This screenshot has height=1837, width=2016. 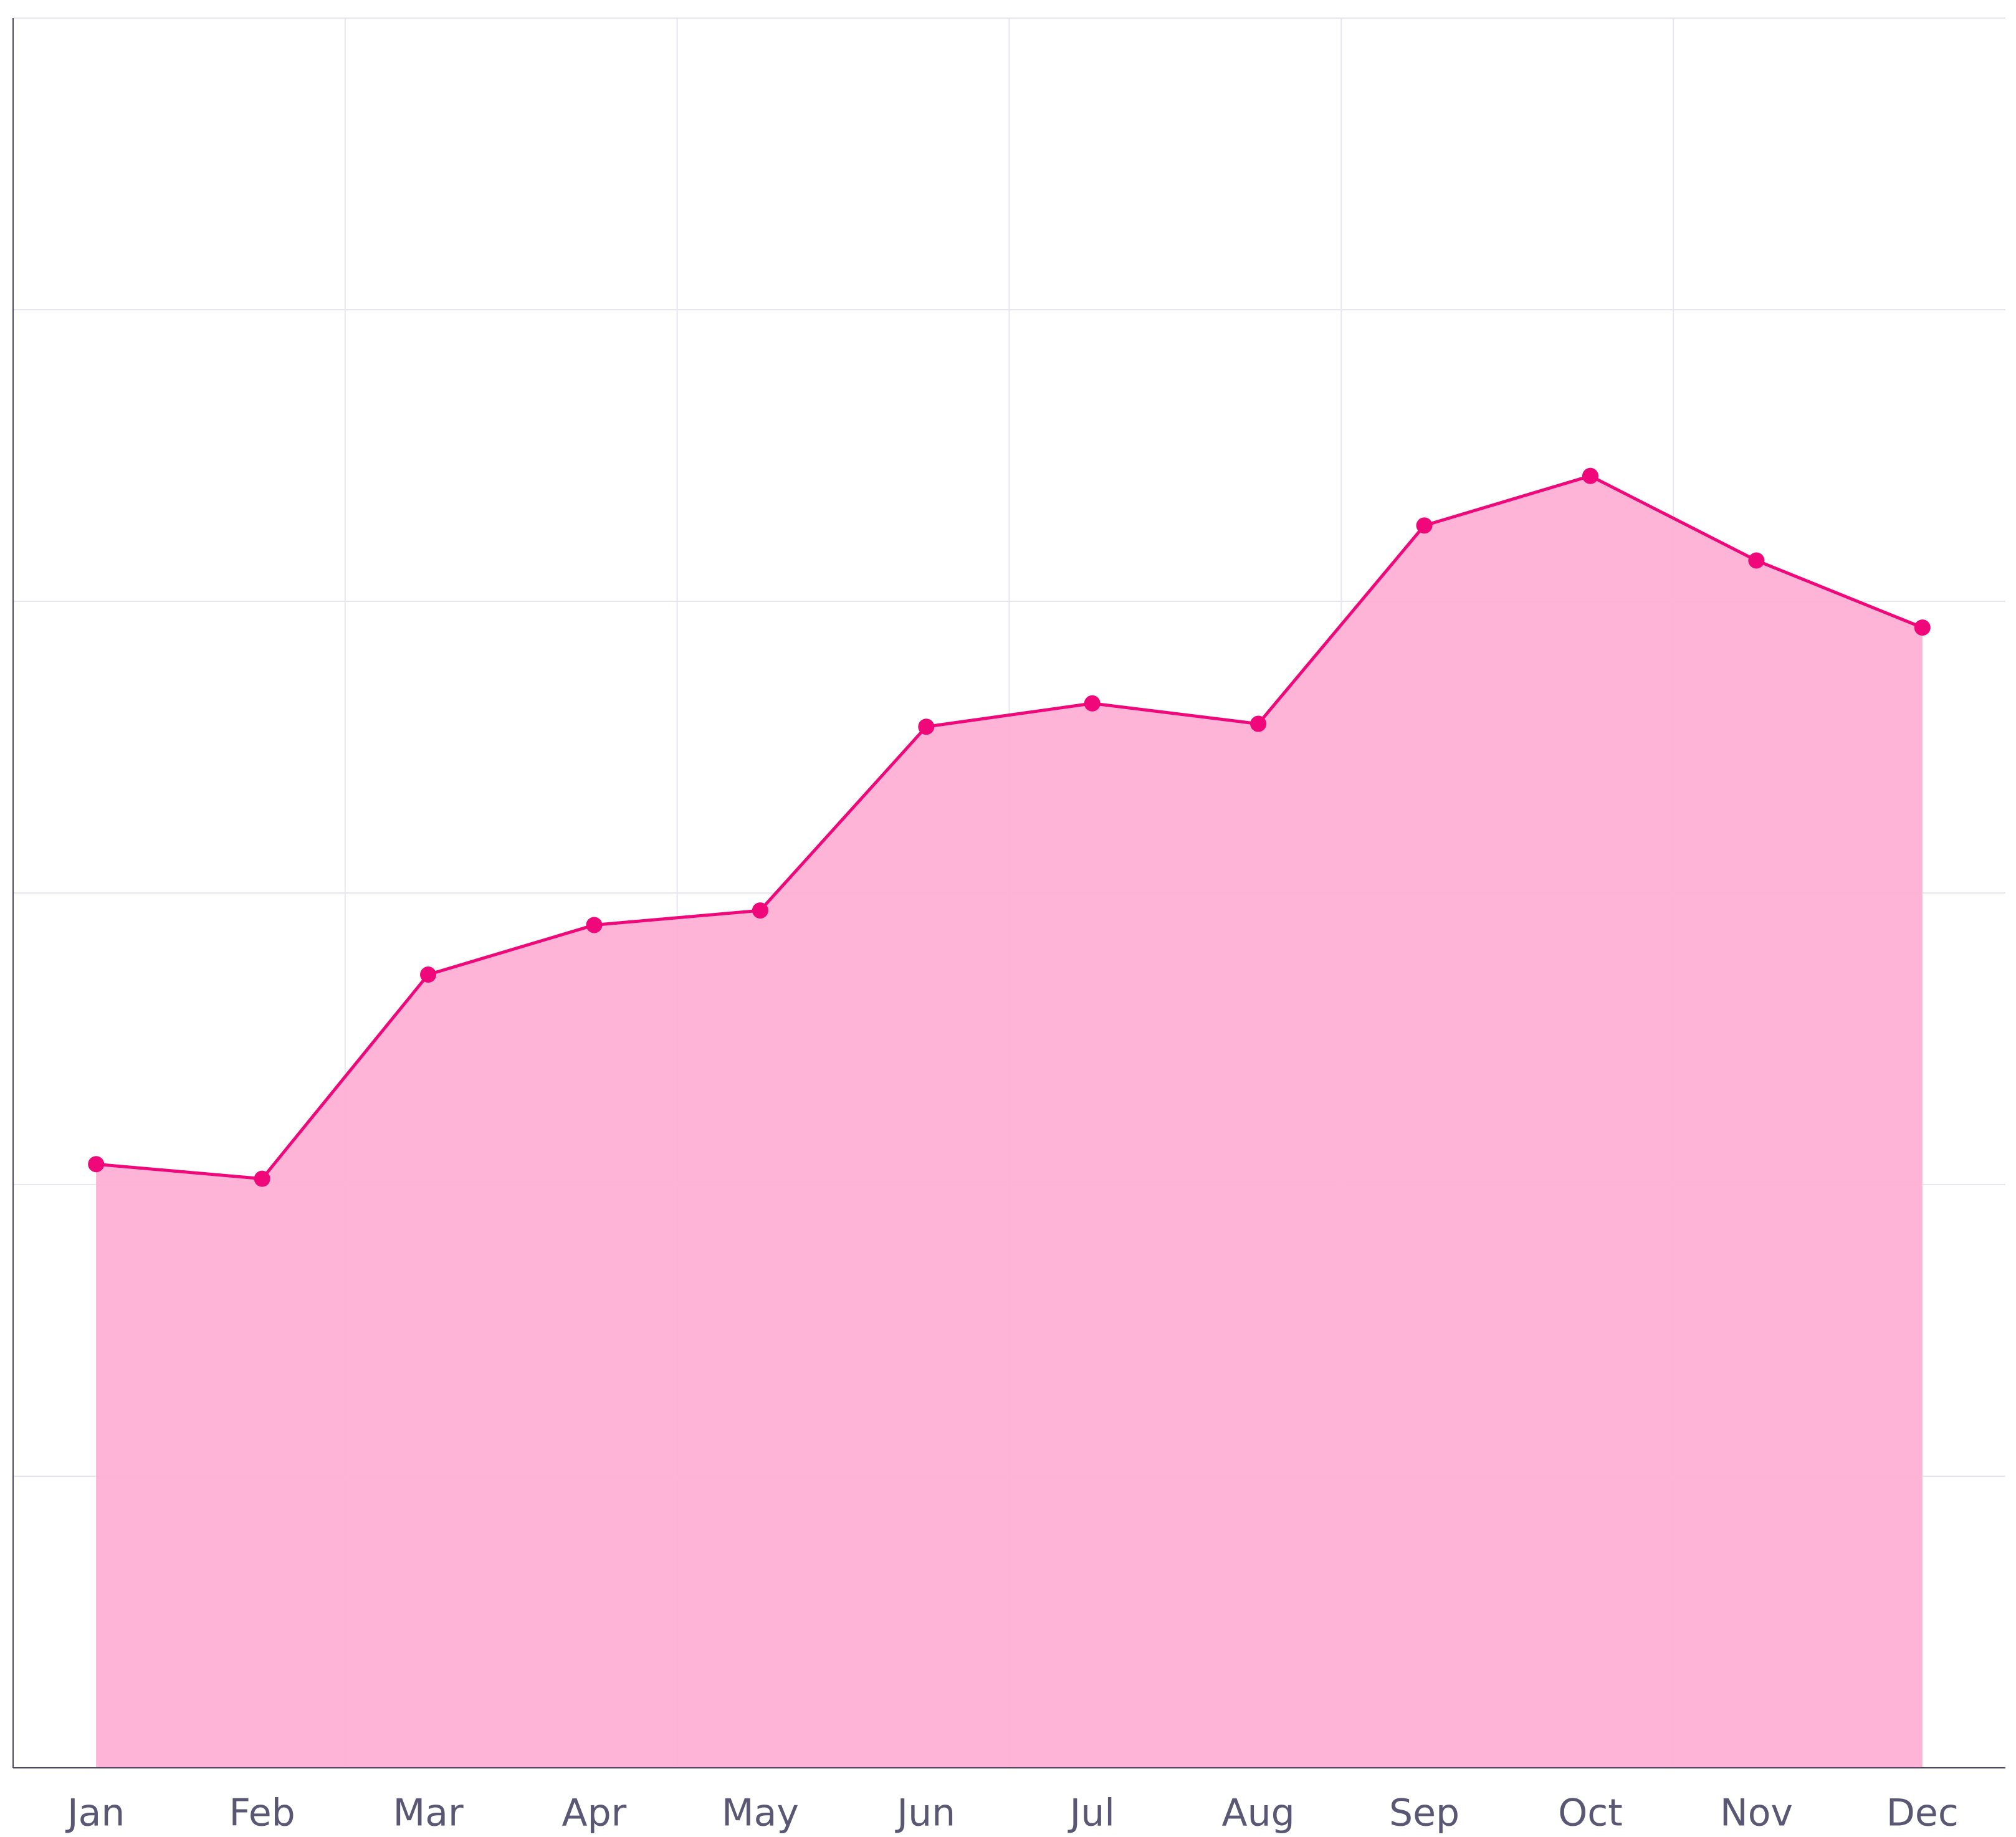 What do you see at coordinates (594, 1813) in the screenshot?
I see `x-tick-label: Apr` at bounding box center [594, 1813].